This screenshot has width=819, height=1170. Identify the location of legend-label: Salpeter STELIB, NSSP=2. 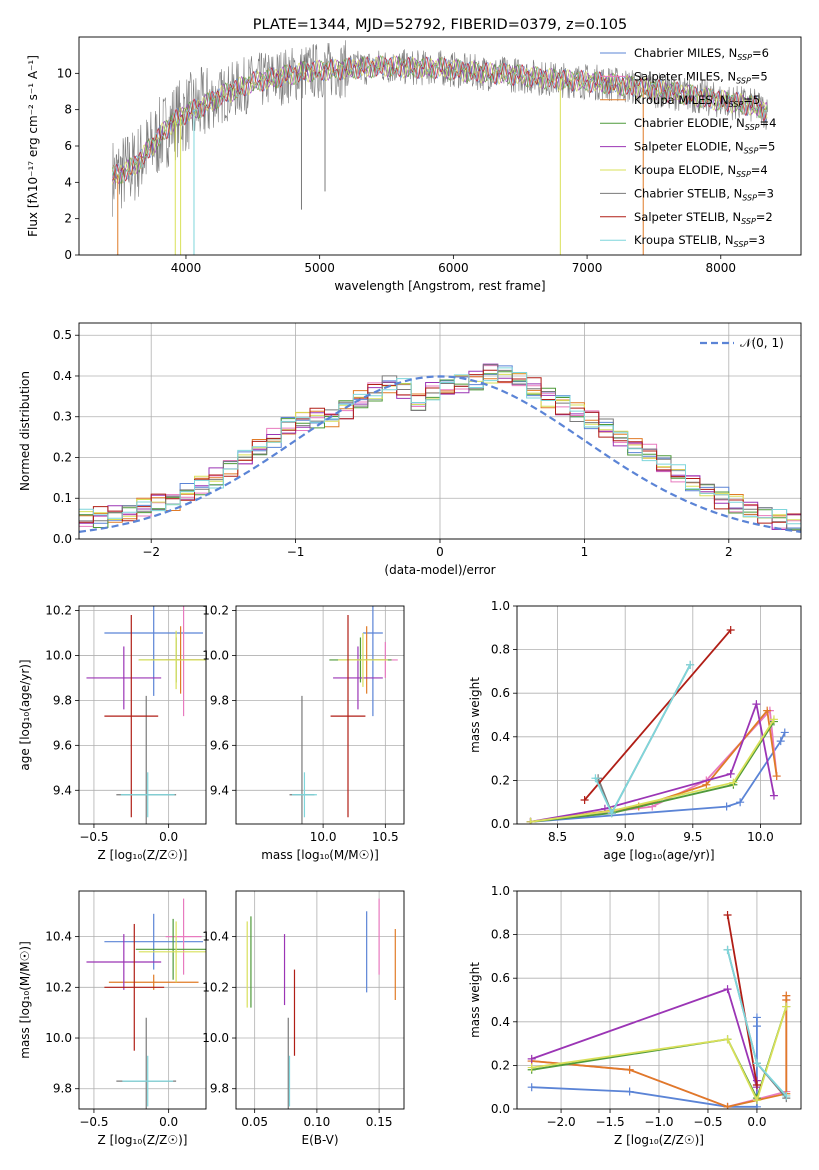
(703, 218).